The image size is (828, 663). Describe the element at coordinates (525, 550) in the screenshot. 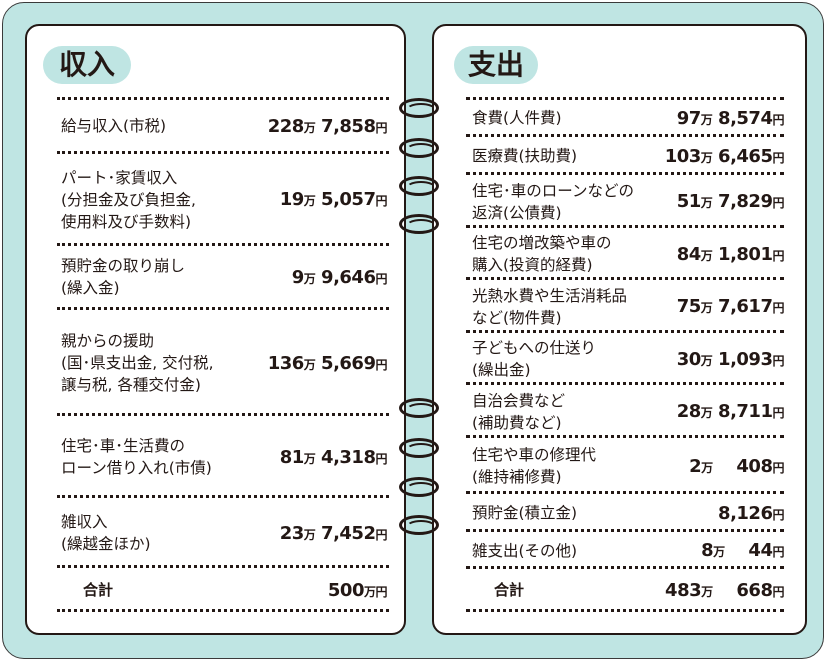

I see `item-label: 雑支出(その他)` at that location.